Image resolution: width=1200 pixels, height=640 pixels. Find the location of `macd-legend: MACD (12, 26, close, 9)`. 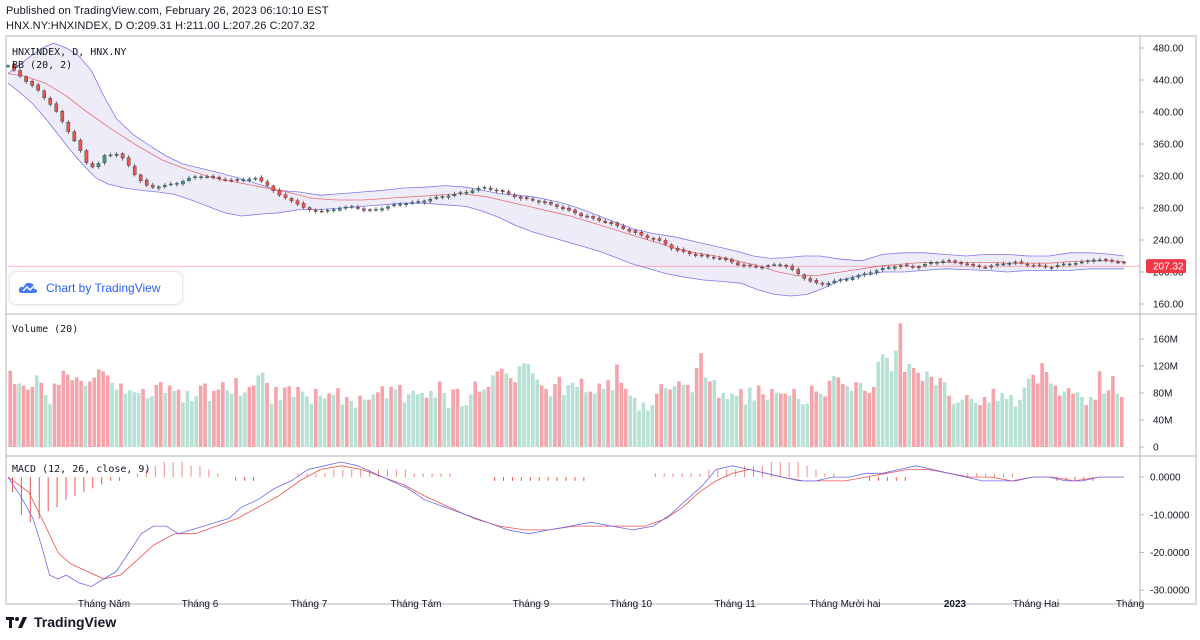

macd-legend: MACD (12, 26, close, 9) is located at coordinates (81, 469).